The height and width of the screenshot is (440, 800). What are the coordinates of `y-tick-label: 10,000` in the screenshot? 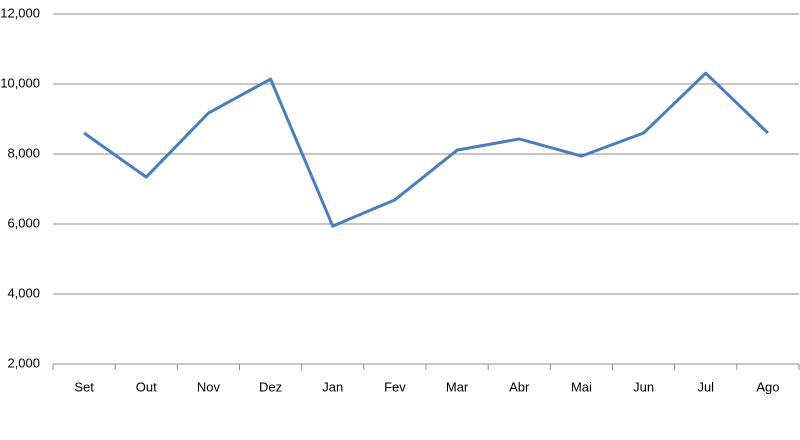 It's located at (20, 82).